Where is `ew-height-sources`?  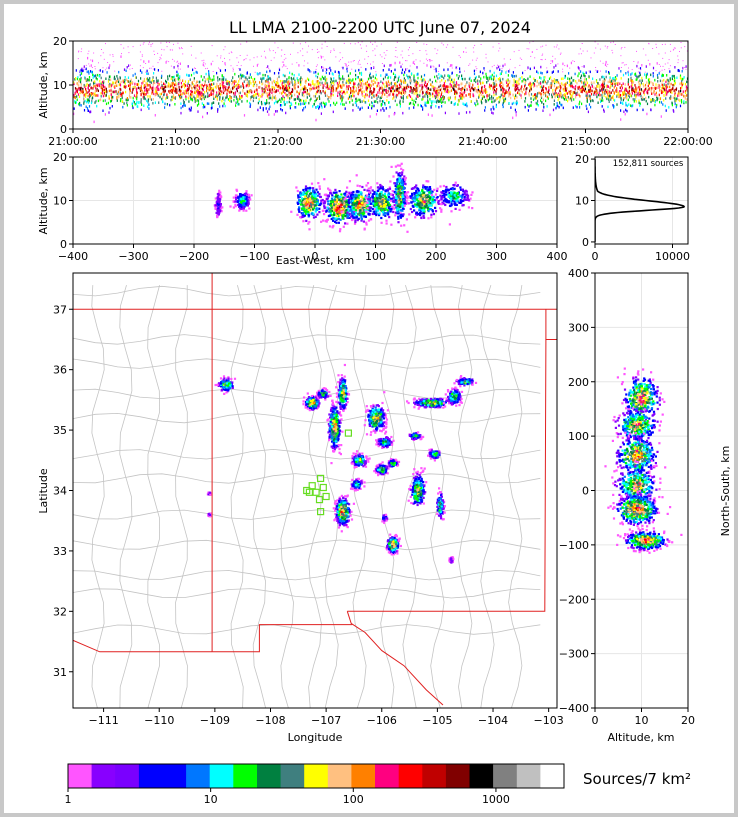 ew-height-sources is located at coordinates (343, 197).